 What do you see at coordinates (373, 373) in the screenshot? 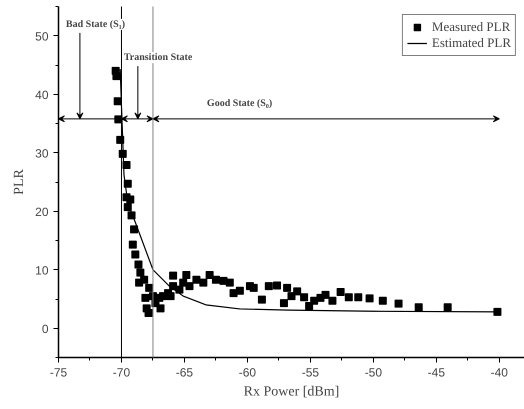
I see `x-tick-label: -50` at bounding box center [373, 373].